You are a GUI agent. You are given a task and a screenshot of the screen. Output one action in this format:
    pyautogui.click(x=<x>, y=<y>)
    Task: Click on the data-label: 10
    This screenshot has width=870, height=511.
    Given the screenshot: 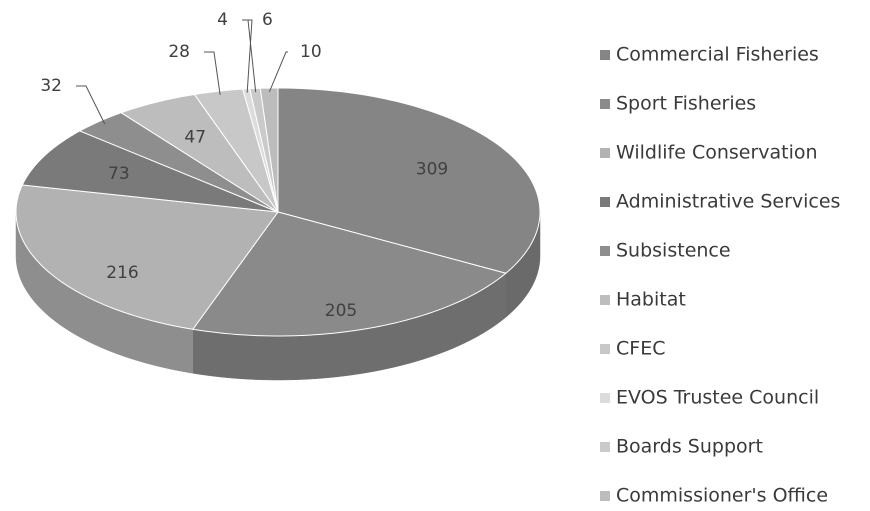 What is the action you would take?
    pyautogui.click(x=311, y=52)
    